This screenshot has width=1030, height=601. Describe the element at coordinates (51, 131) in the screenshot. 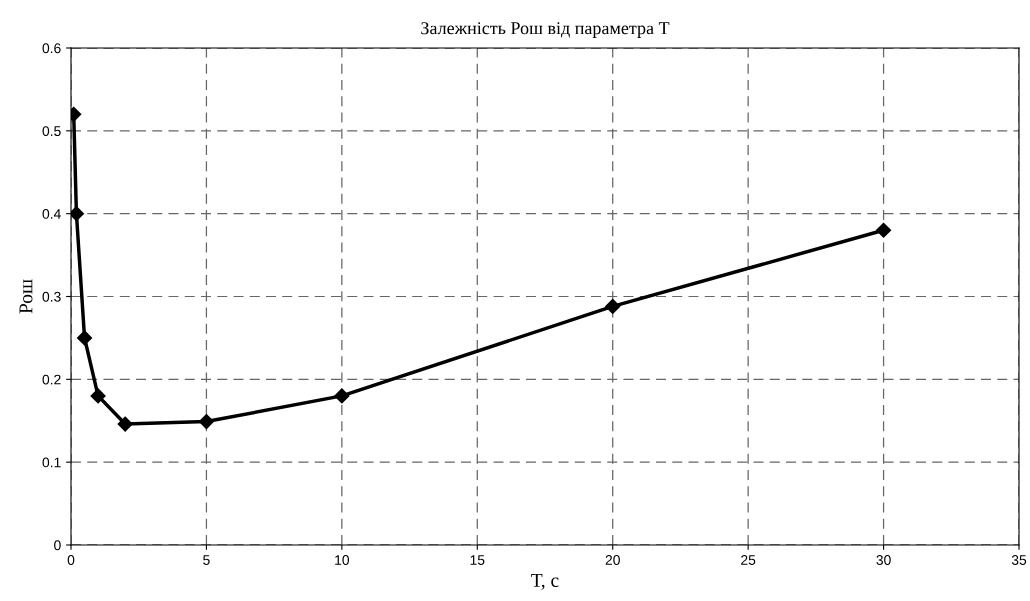

I see `y-tick-label: 0.5` at that location.